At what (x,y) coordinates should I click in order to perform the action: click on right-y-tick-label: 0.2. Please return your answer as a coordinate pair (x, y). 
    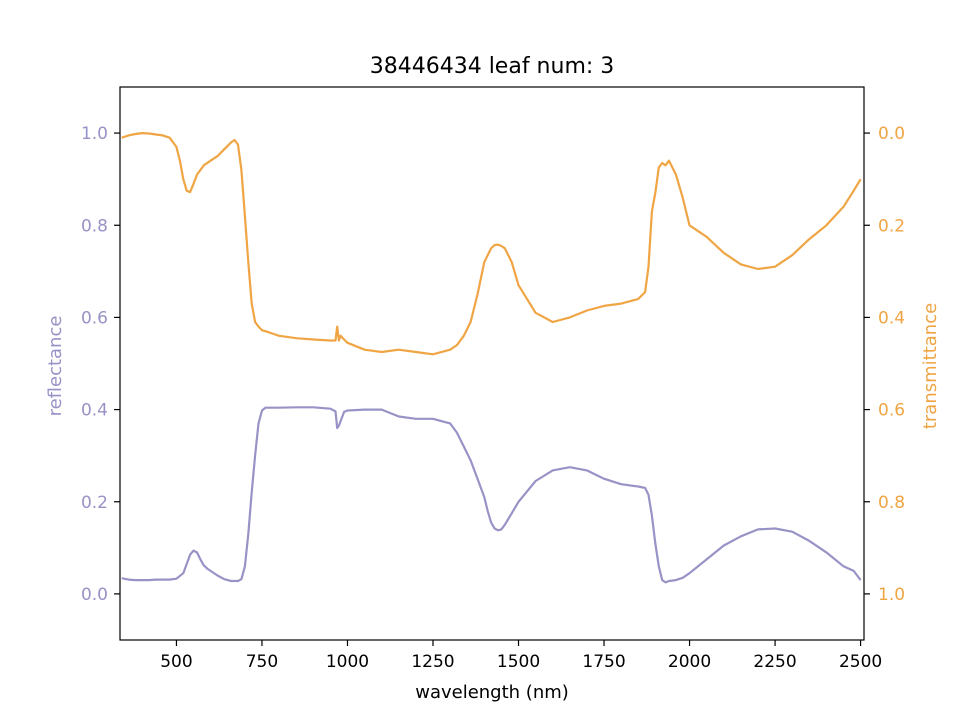
    Looking at the image, I should click on (891, 226).